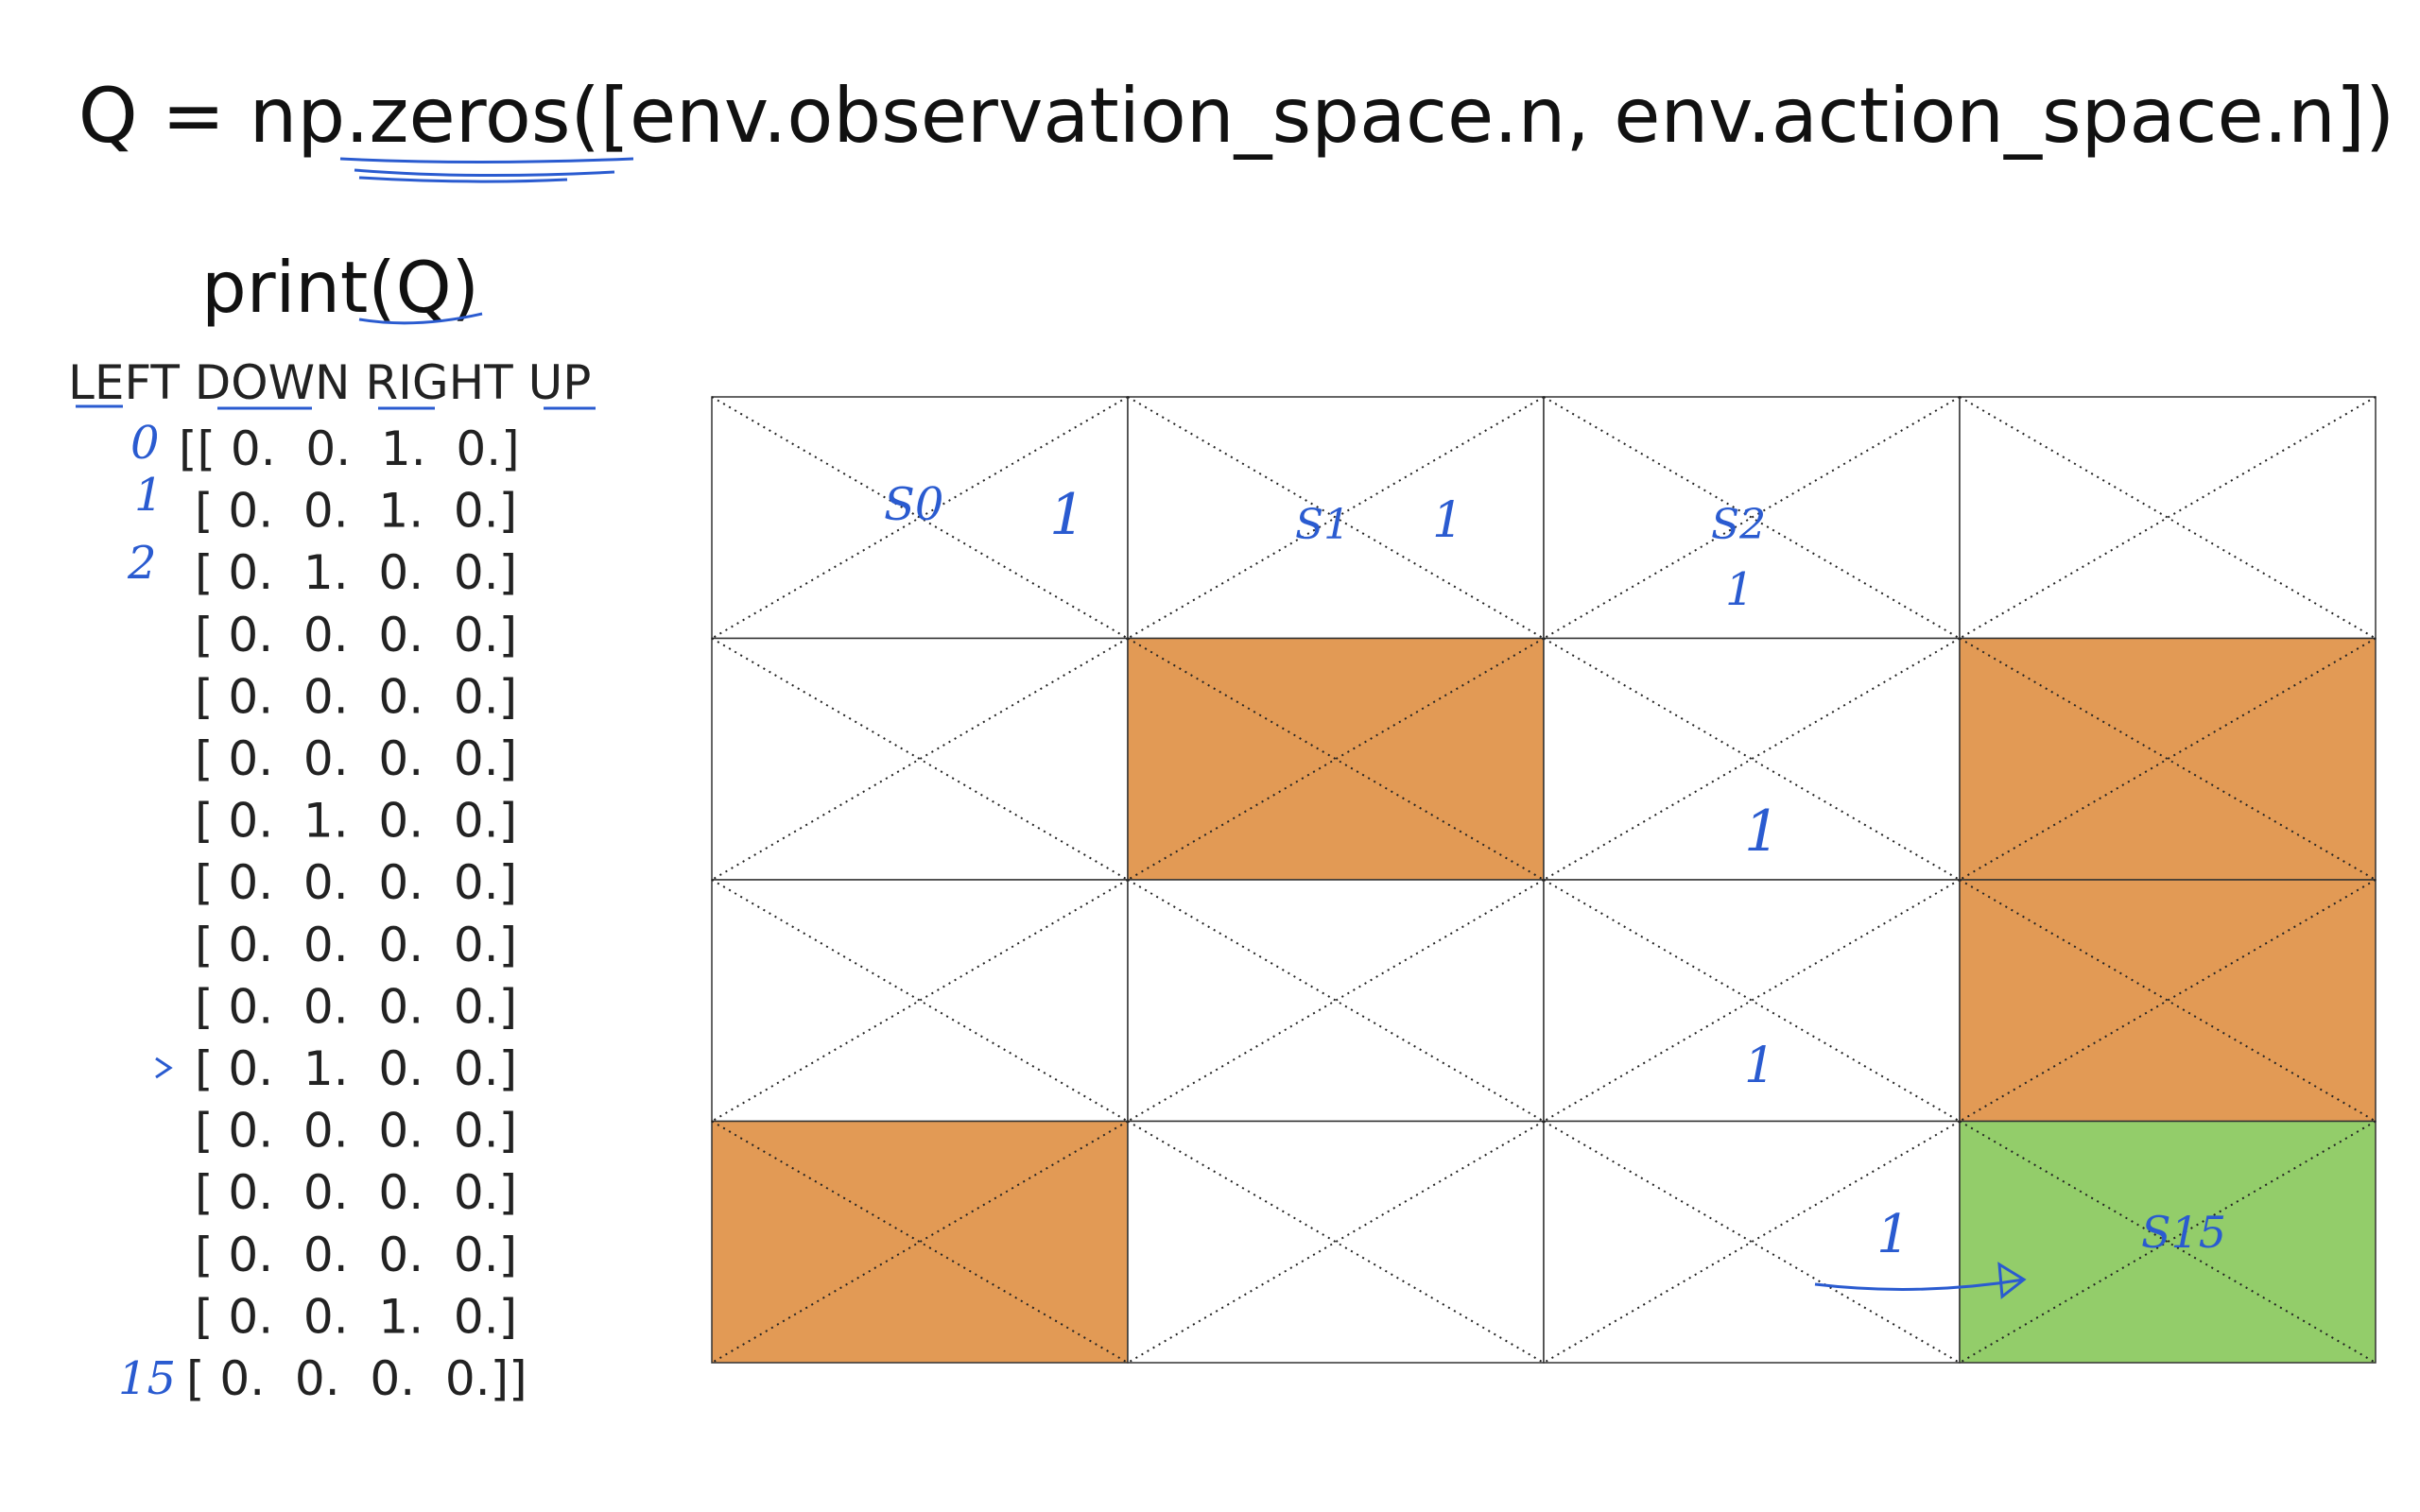 The width and height of the screenshot is (2420, 1512). Describe the element at coordinates (329, 382) in the screenshot. I see `matrix-header: LEFT DOWN RIGHT UP` at that location.